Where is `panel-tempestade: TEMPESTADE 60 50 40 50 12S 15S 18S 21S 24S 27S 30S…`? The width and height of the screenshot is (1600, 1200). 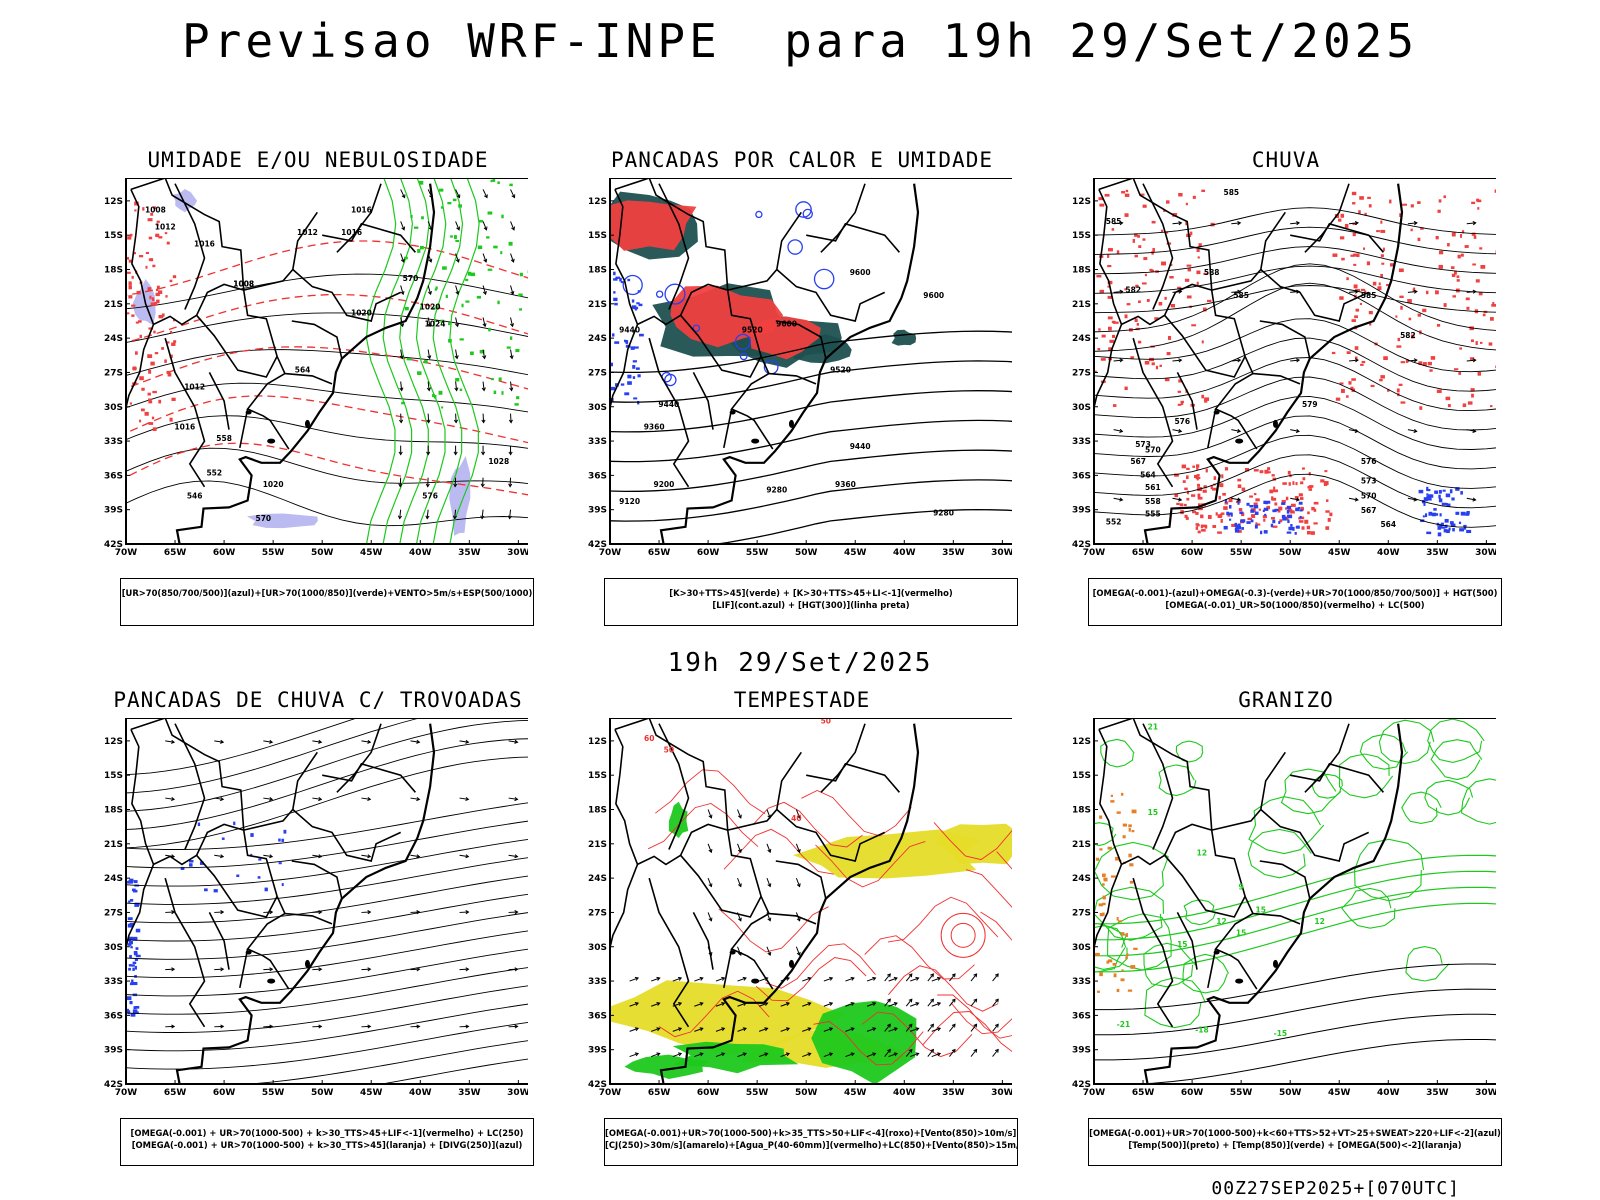
panel-tempestade: TEMPESTADE 60 50 40 50 12S 15S 18S 21S 24S 27S 30S… is located at coordinates (812, 928).